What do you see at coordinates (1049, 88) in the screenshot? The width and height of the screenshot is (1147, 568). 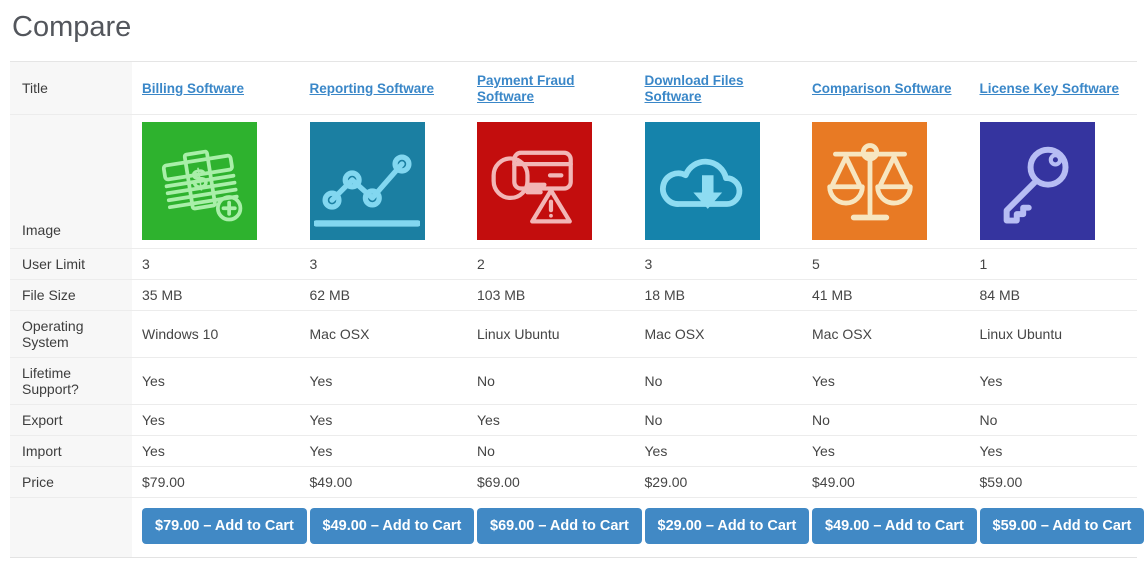 I see `product-link-license-key: License Key Software` at bounding box center [1049, 88].